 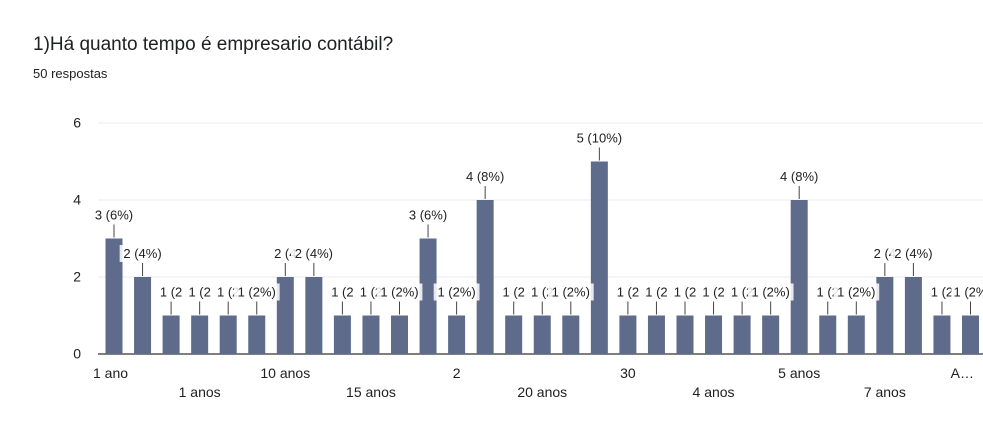 I want to click on x-tick-label: 5 anos, so click(x=799, y=373).